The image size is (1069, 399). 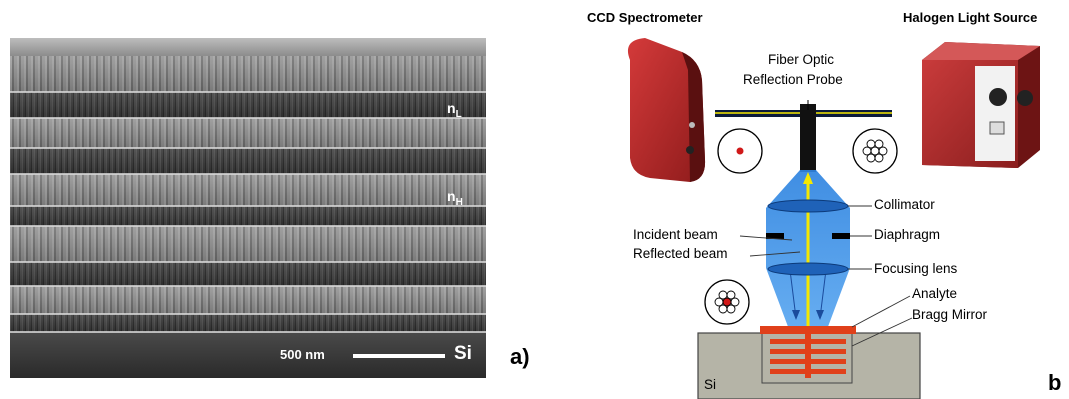 What do you see at coordinates (808, 206) in the screenshot?
I see `collimator-lens` at bounding box center [808, 206].